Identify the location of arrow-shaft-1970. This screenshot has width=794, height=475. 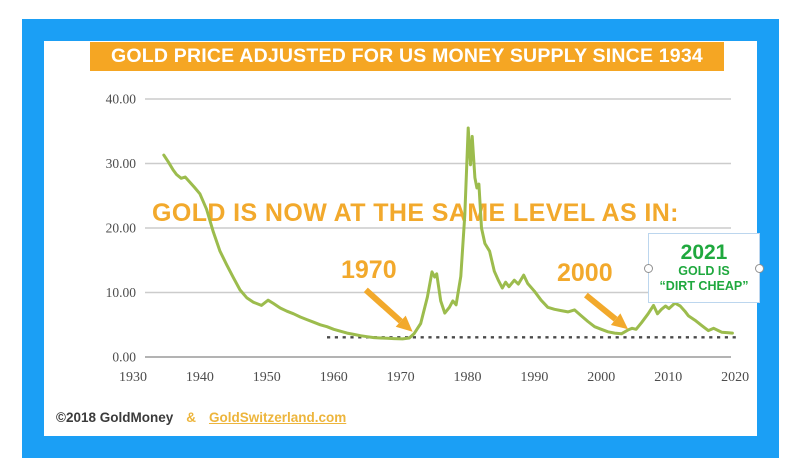
(383, 305).